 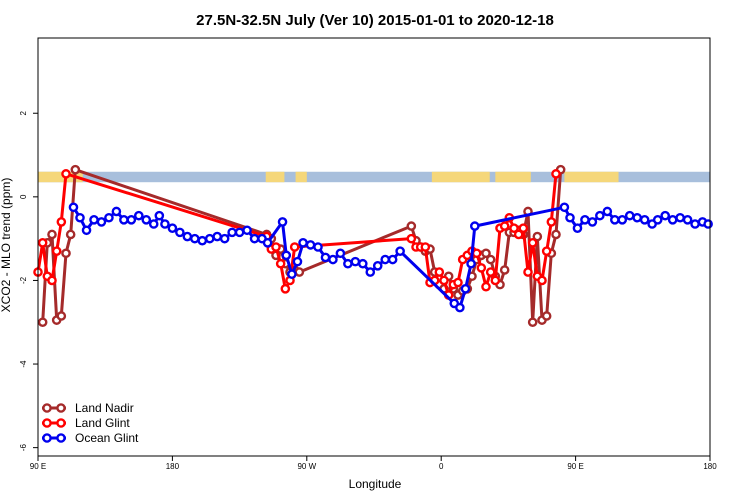 I want to click on legend-label: Ocean Glint, so click(x=107, y=438).